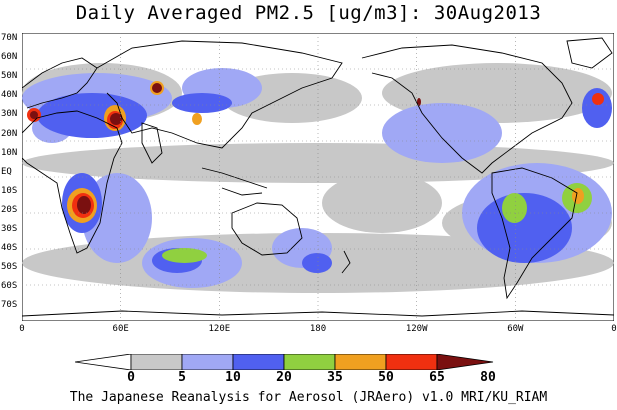 This screenshot has width=617, height=410. I want to click on colorbar-level-label: 35, so click(335, 377).